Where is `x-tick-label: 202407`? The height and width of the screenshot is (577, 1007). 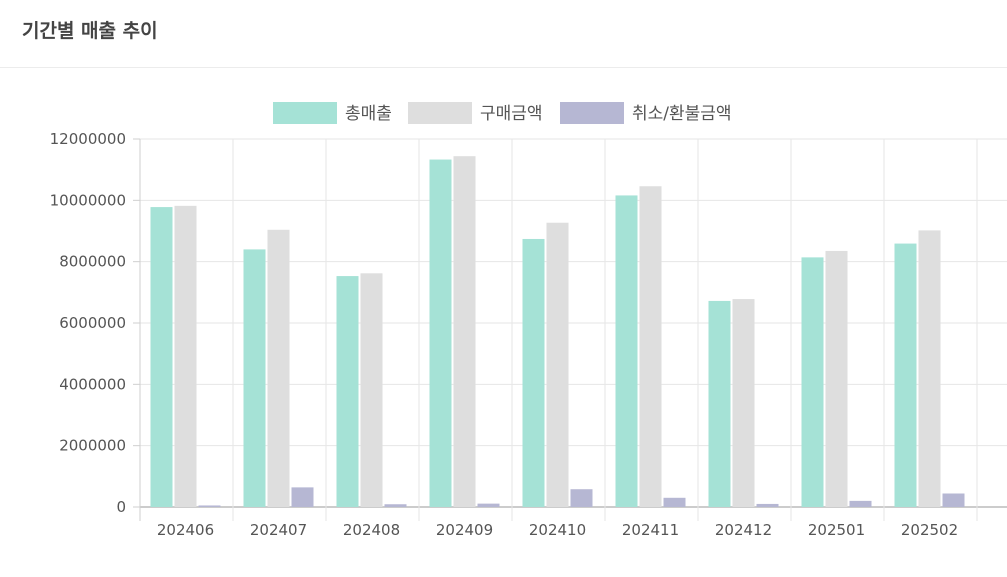 x-tick-label: 202407 is located at coordinates (278, 530).